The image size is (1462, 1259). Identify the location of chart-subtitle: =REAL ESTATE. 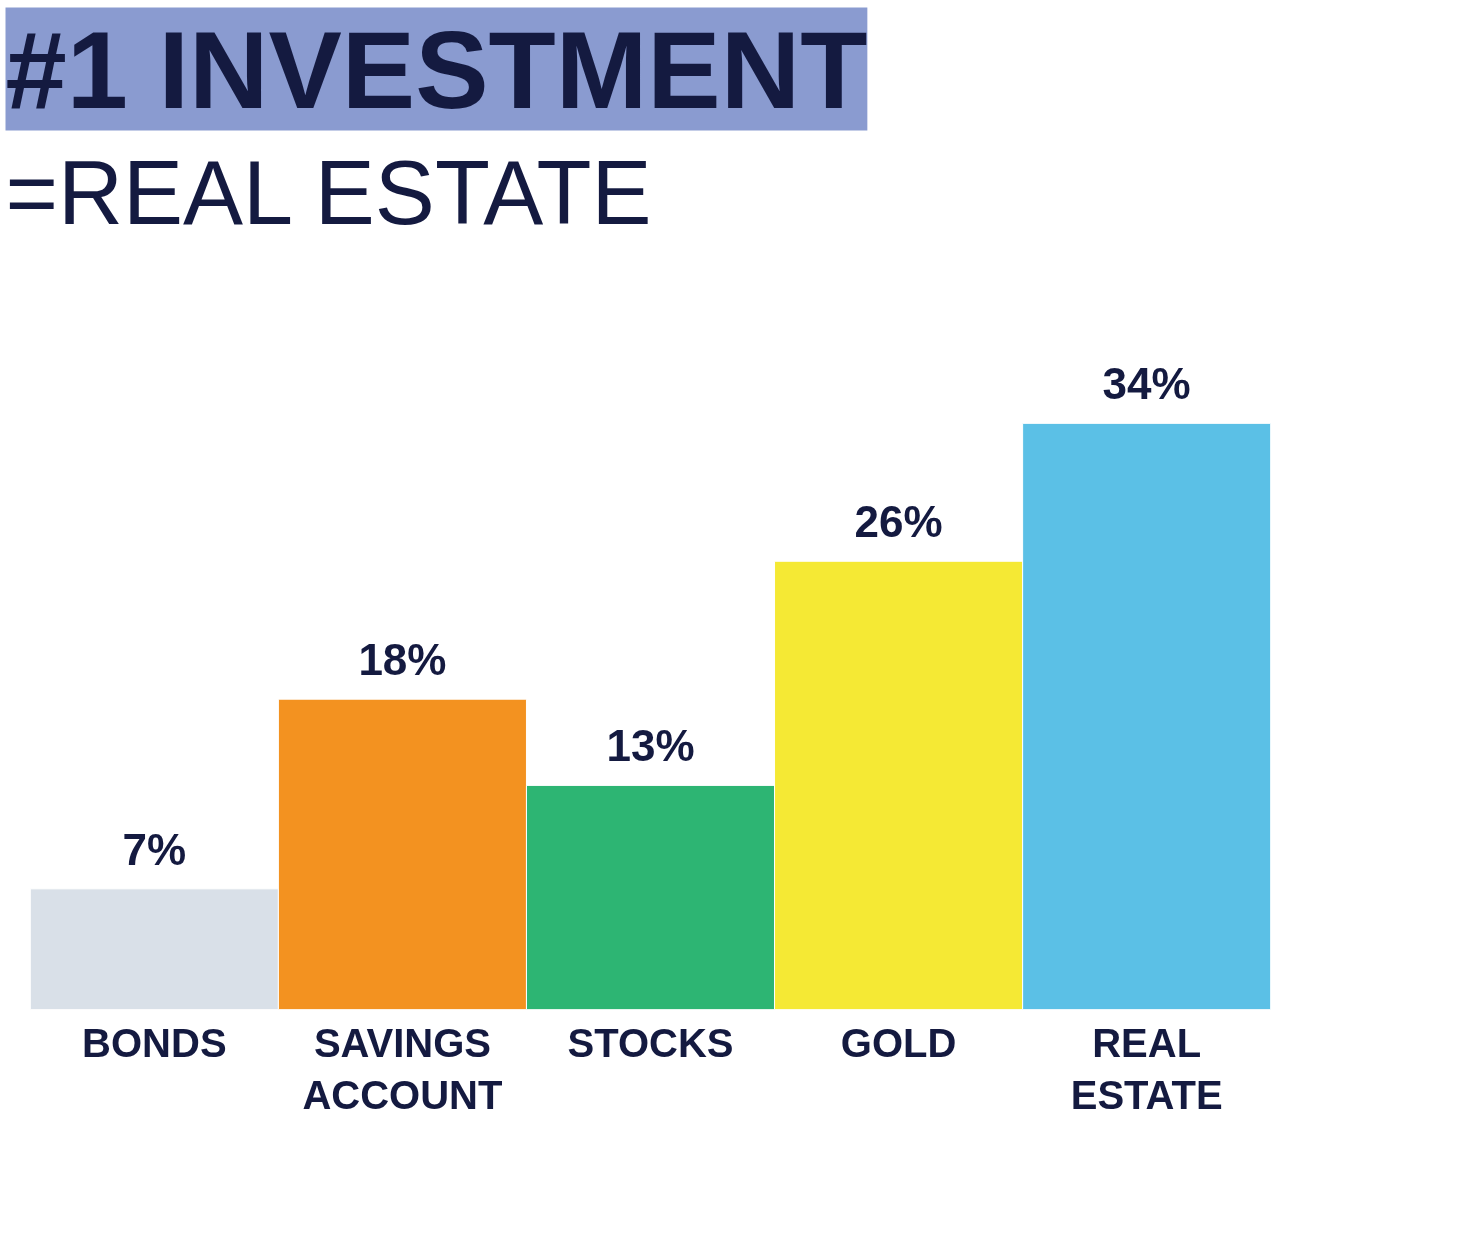
(328, 192).